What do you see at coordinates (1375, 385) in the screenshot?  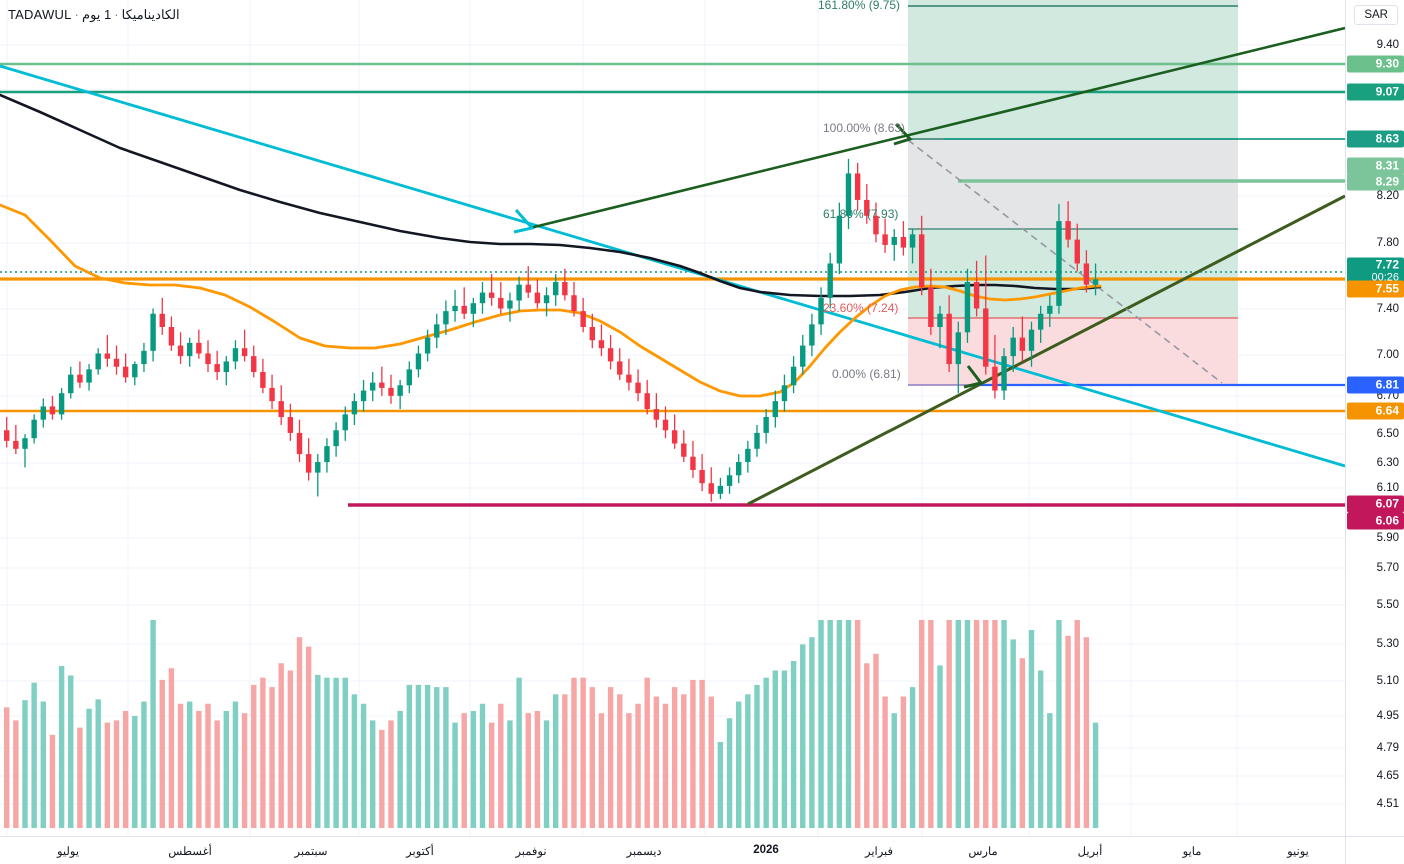 I see `price-badge-681: 6.81` at bounding box center [1375, 385].